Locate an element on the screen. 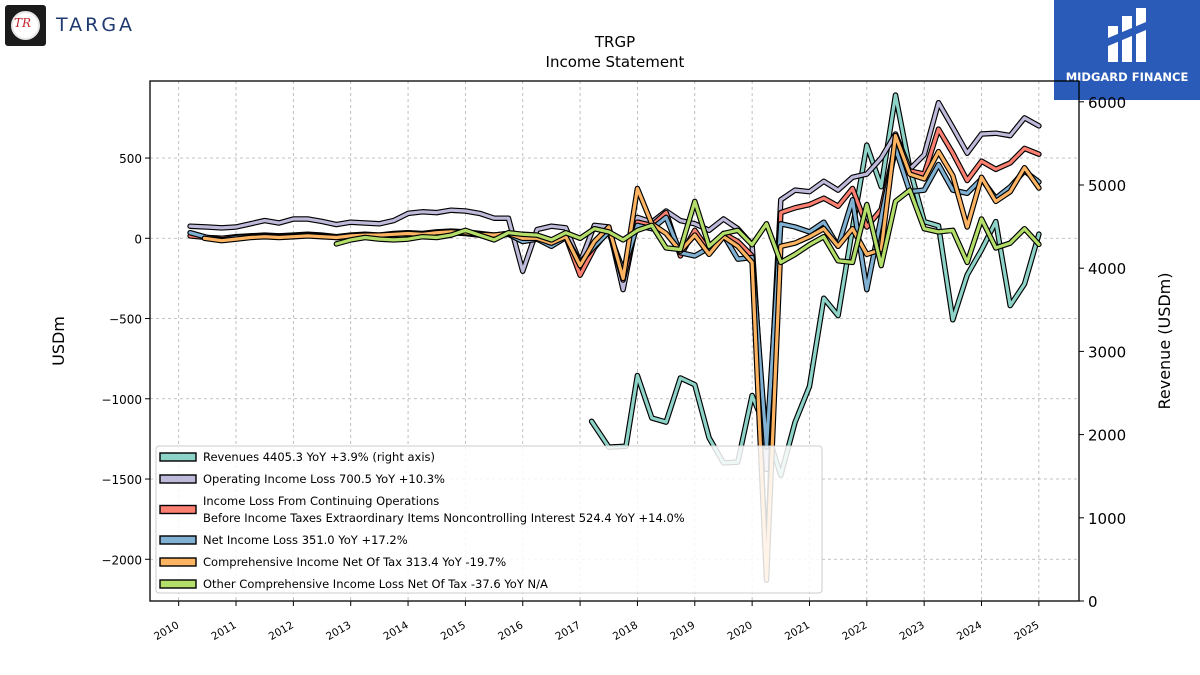 The image size is (1200, 675). targa-logo: TR TARGA is located at coordinates (85, 25).